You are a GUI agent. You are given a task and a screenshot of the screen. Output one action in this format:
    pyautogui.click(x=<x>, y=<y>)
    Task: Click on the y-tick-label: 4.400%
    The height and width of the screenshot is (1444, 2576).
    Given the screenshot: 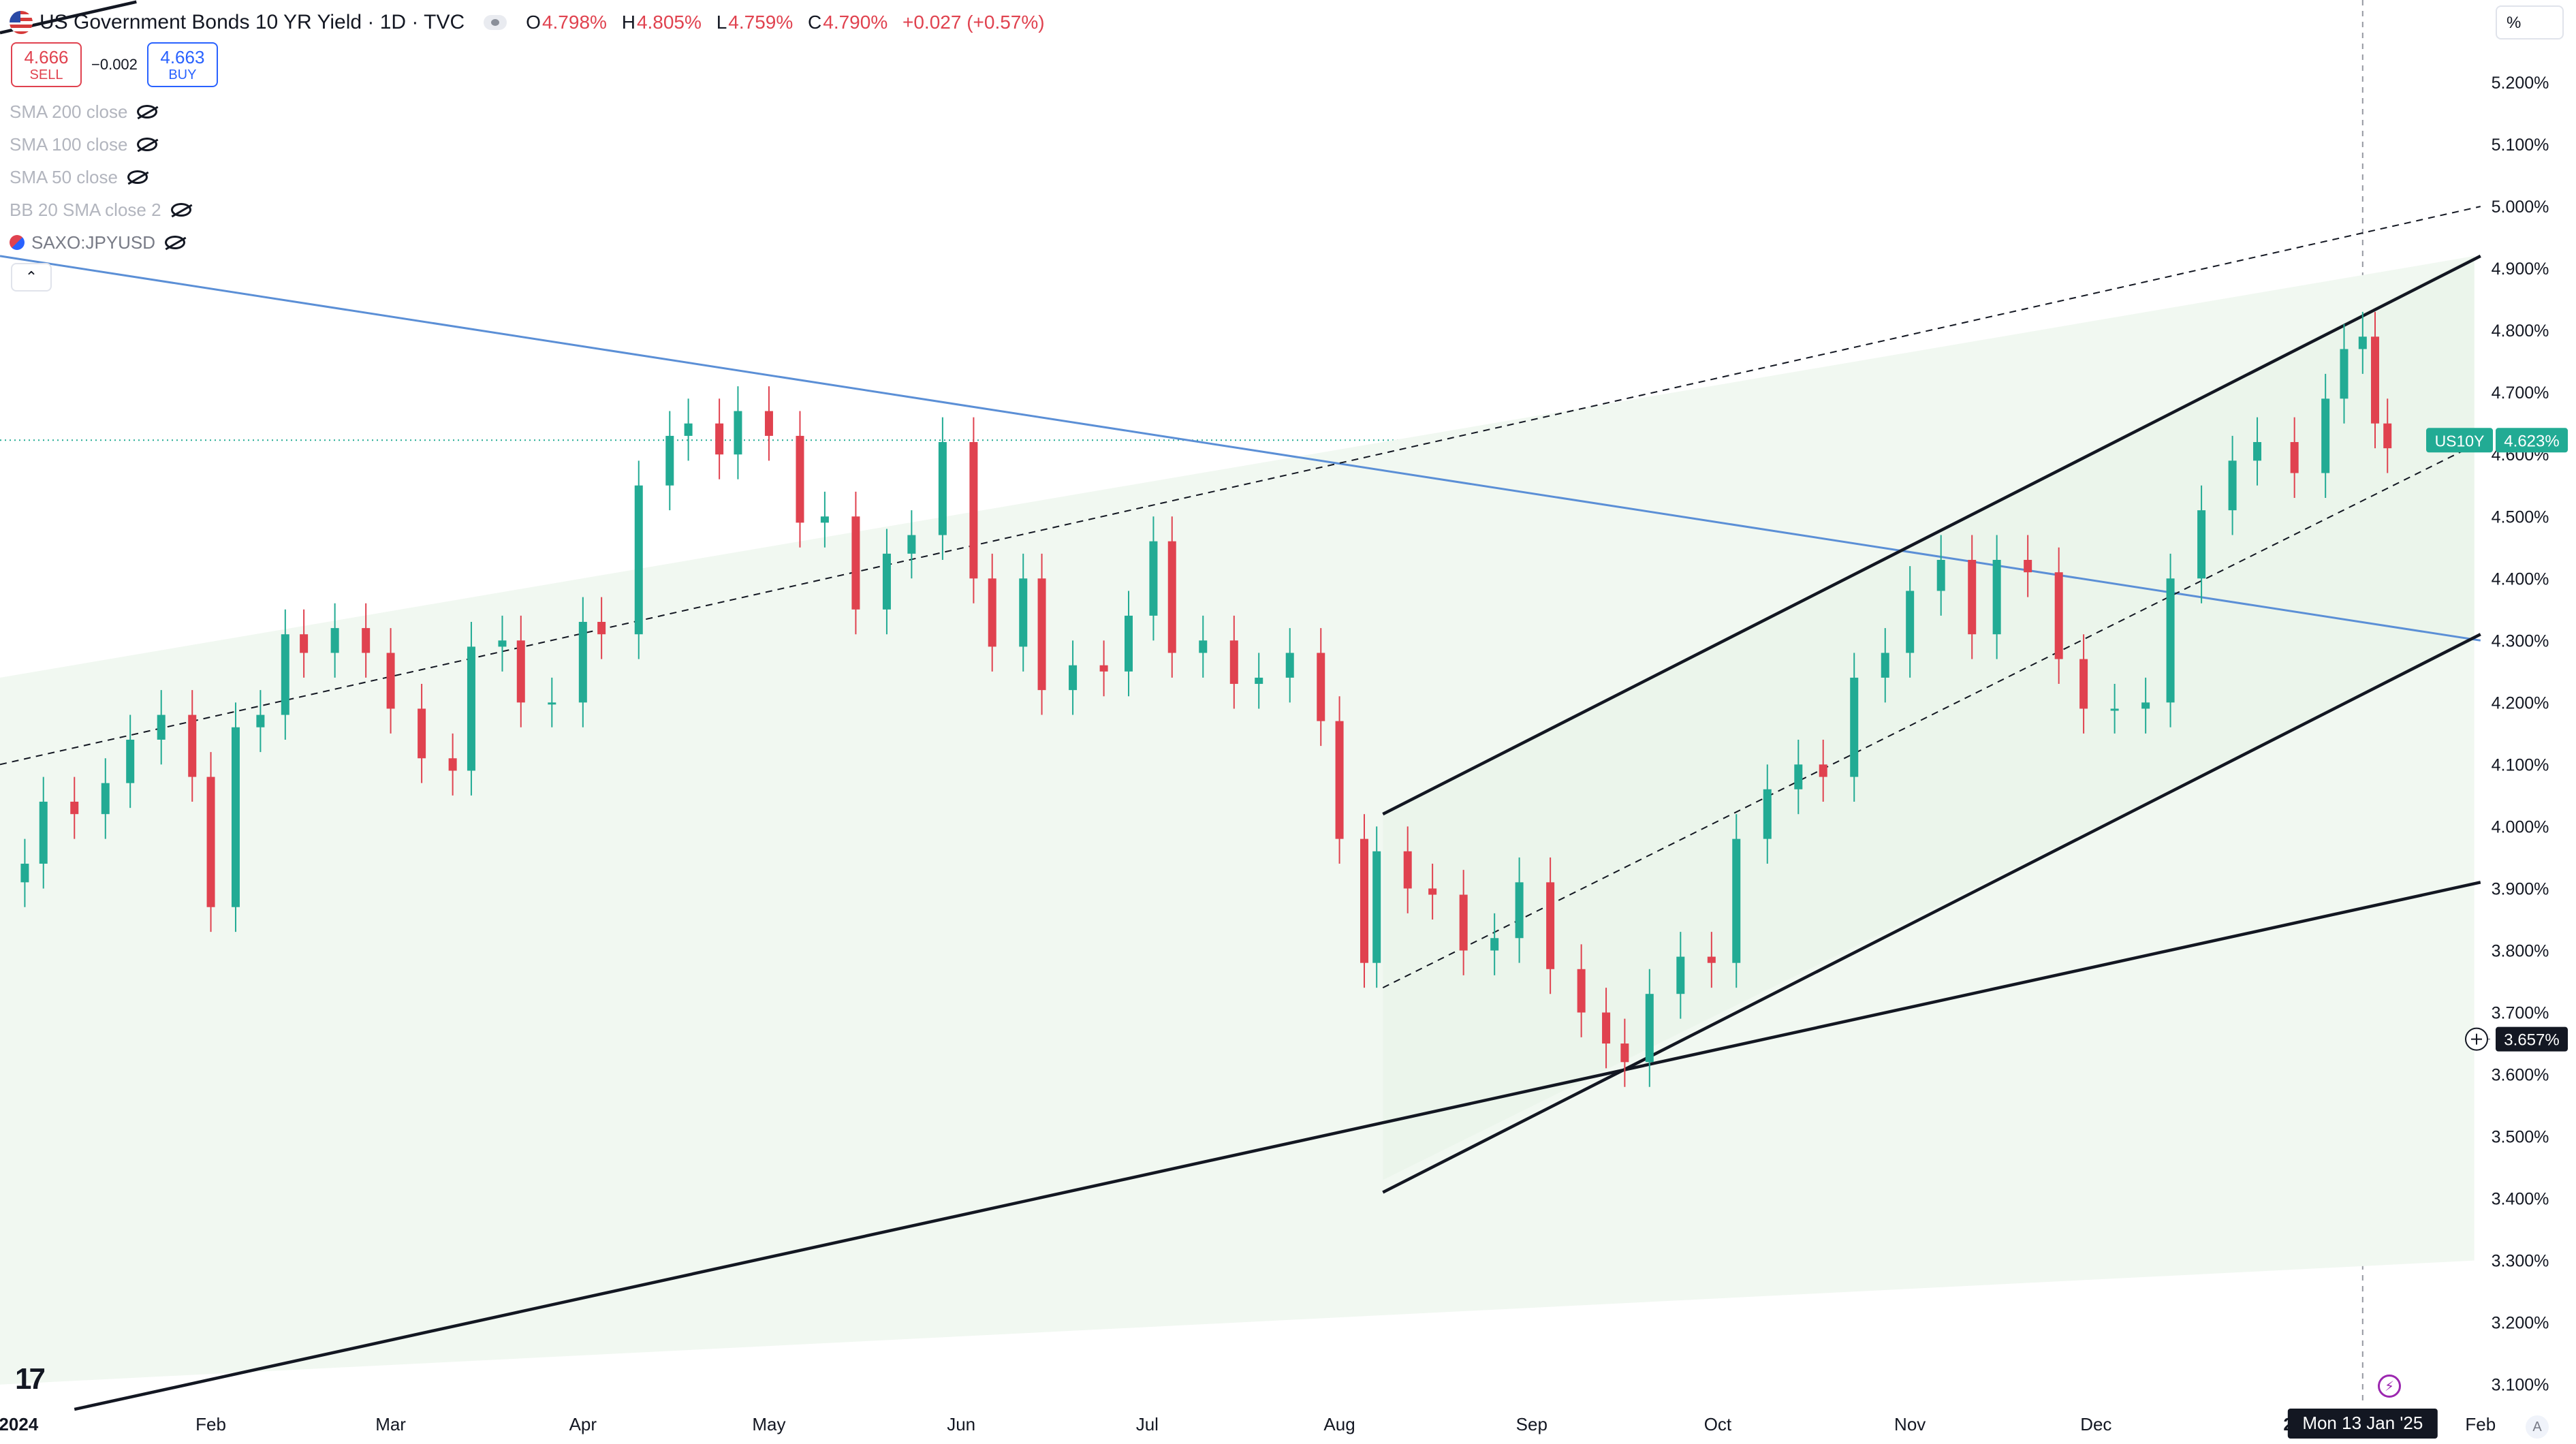 What is the action you would take?
    pyautogui.click(x=2520, y=578)
    